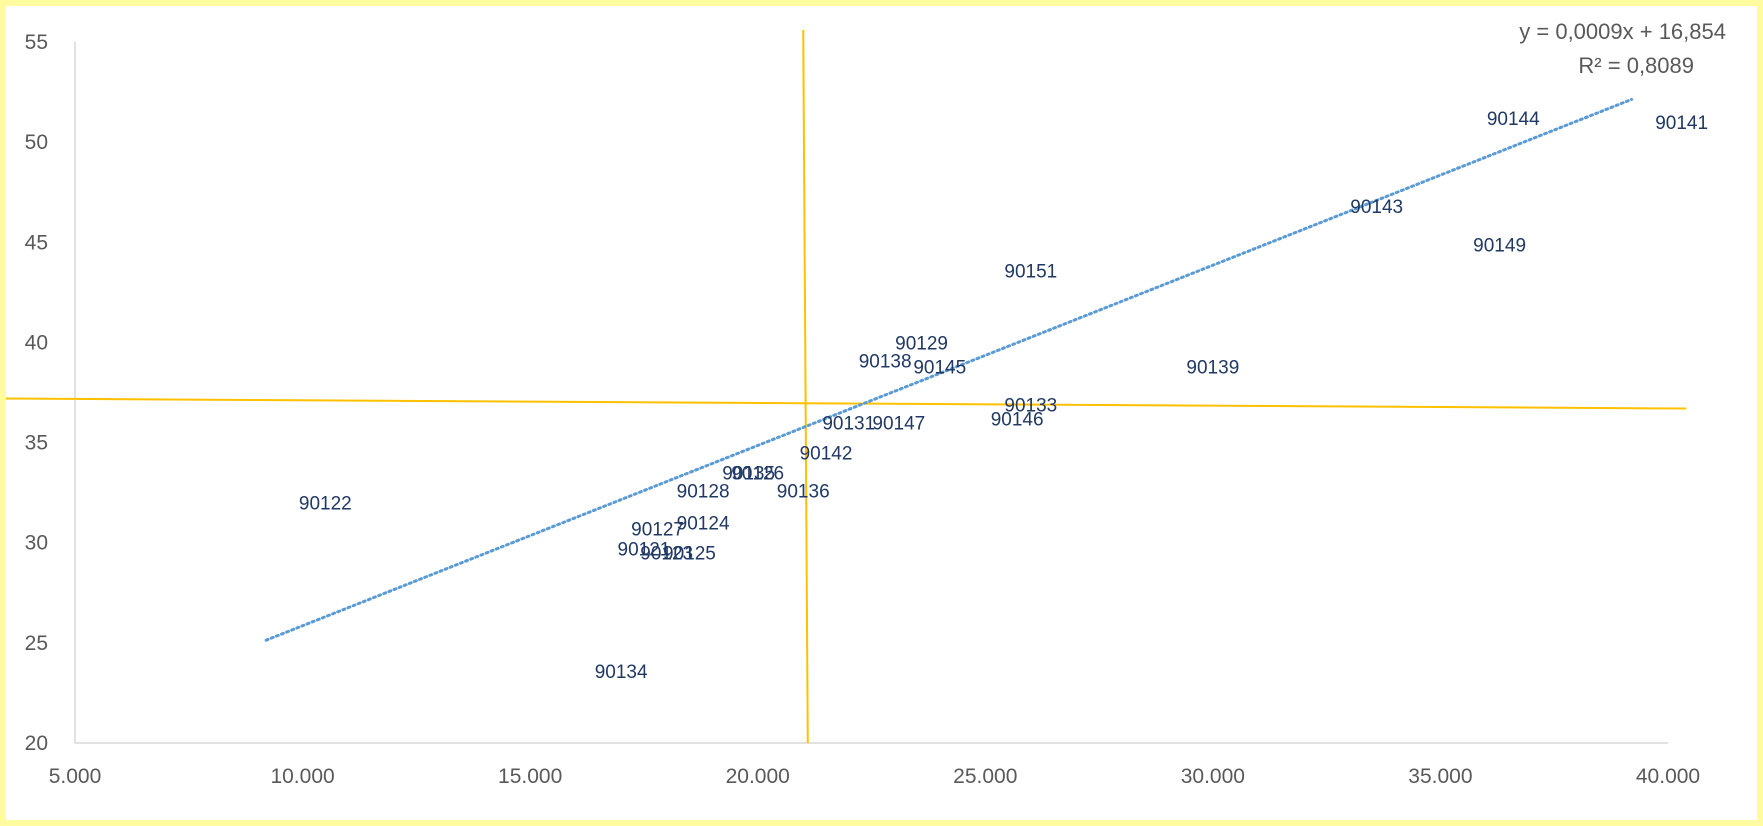 This screenshot has height=826, width=1763. What do you see at coordinates (1376, 207) in the screenshot?
I see `point-label: 90143` at bounding box center [1376, 207].